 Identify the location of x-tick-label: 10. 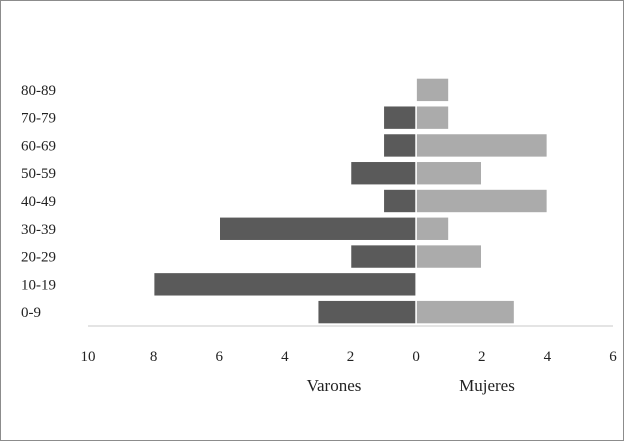
(88, 357).